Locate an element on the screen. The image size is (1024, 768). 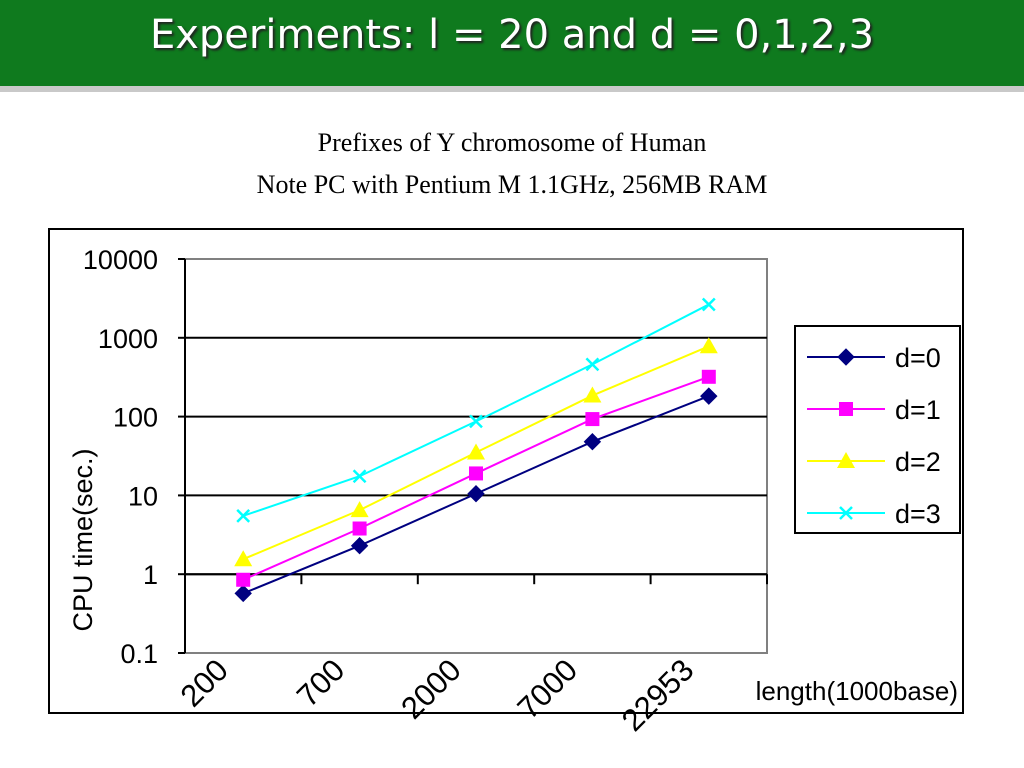
slide-header is located at coordinates (512, 43).